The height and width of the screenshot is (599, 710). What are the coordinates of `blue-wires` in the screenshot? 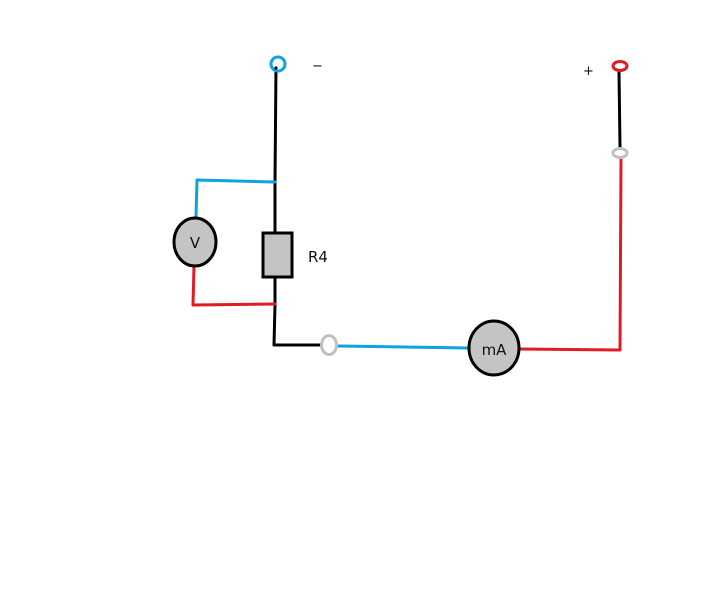 It's located at (332, 264).